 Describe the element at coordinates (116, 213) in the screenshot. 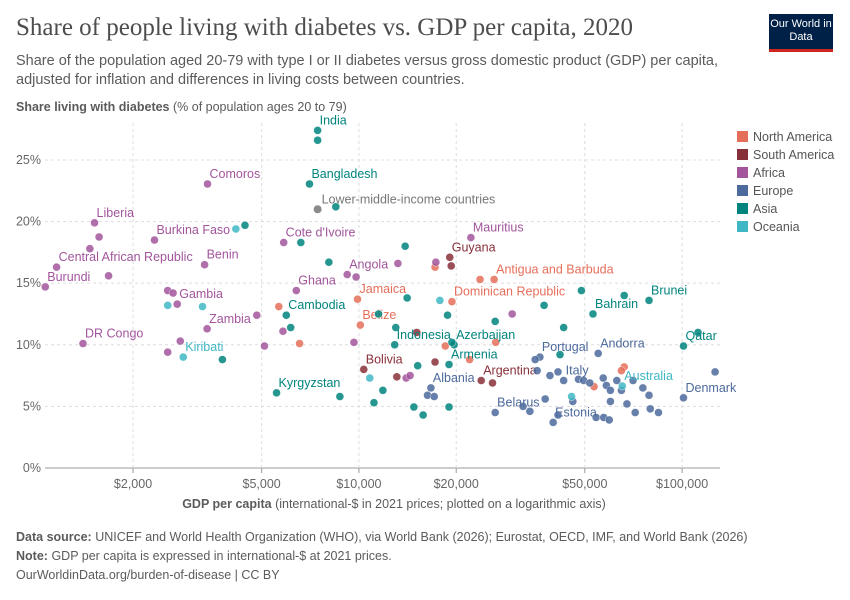

I see `point-label: Liberia` at that location.